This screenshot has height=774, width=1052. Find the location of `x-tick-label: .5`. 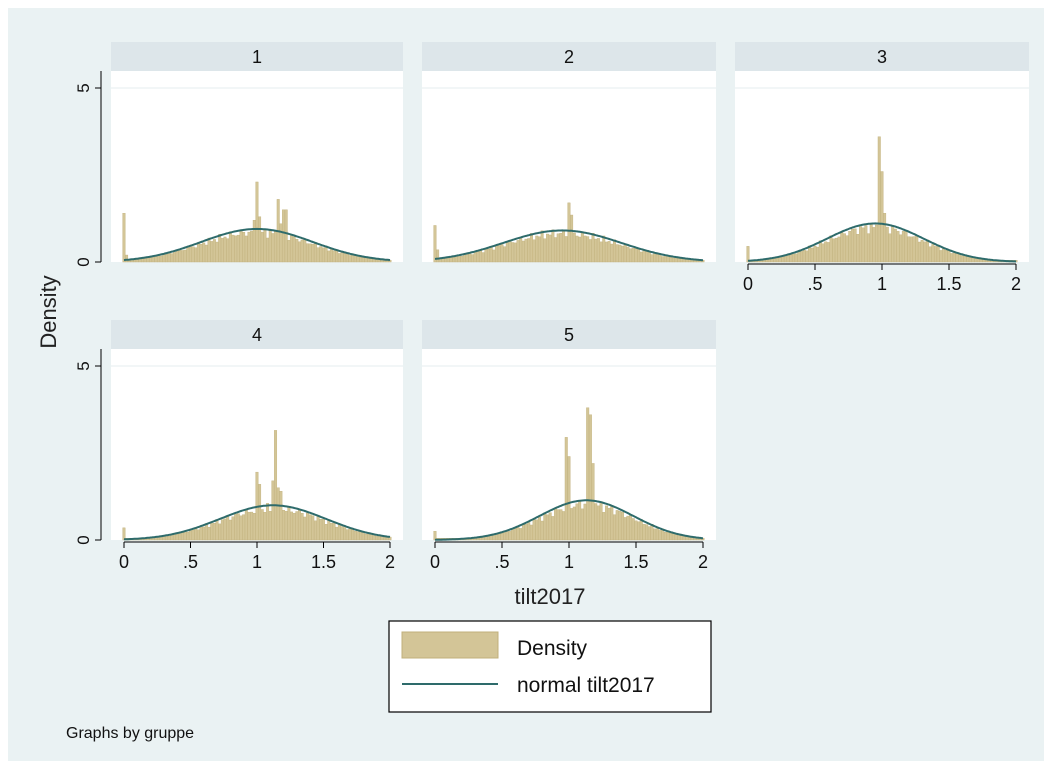

x-tick-label: .5 is located at coordinates (814, 284).